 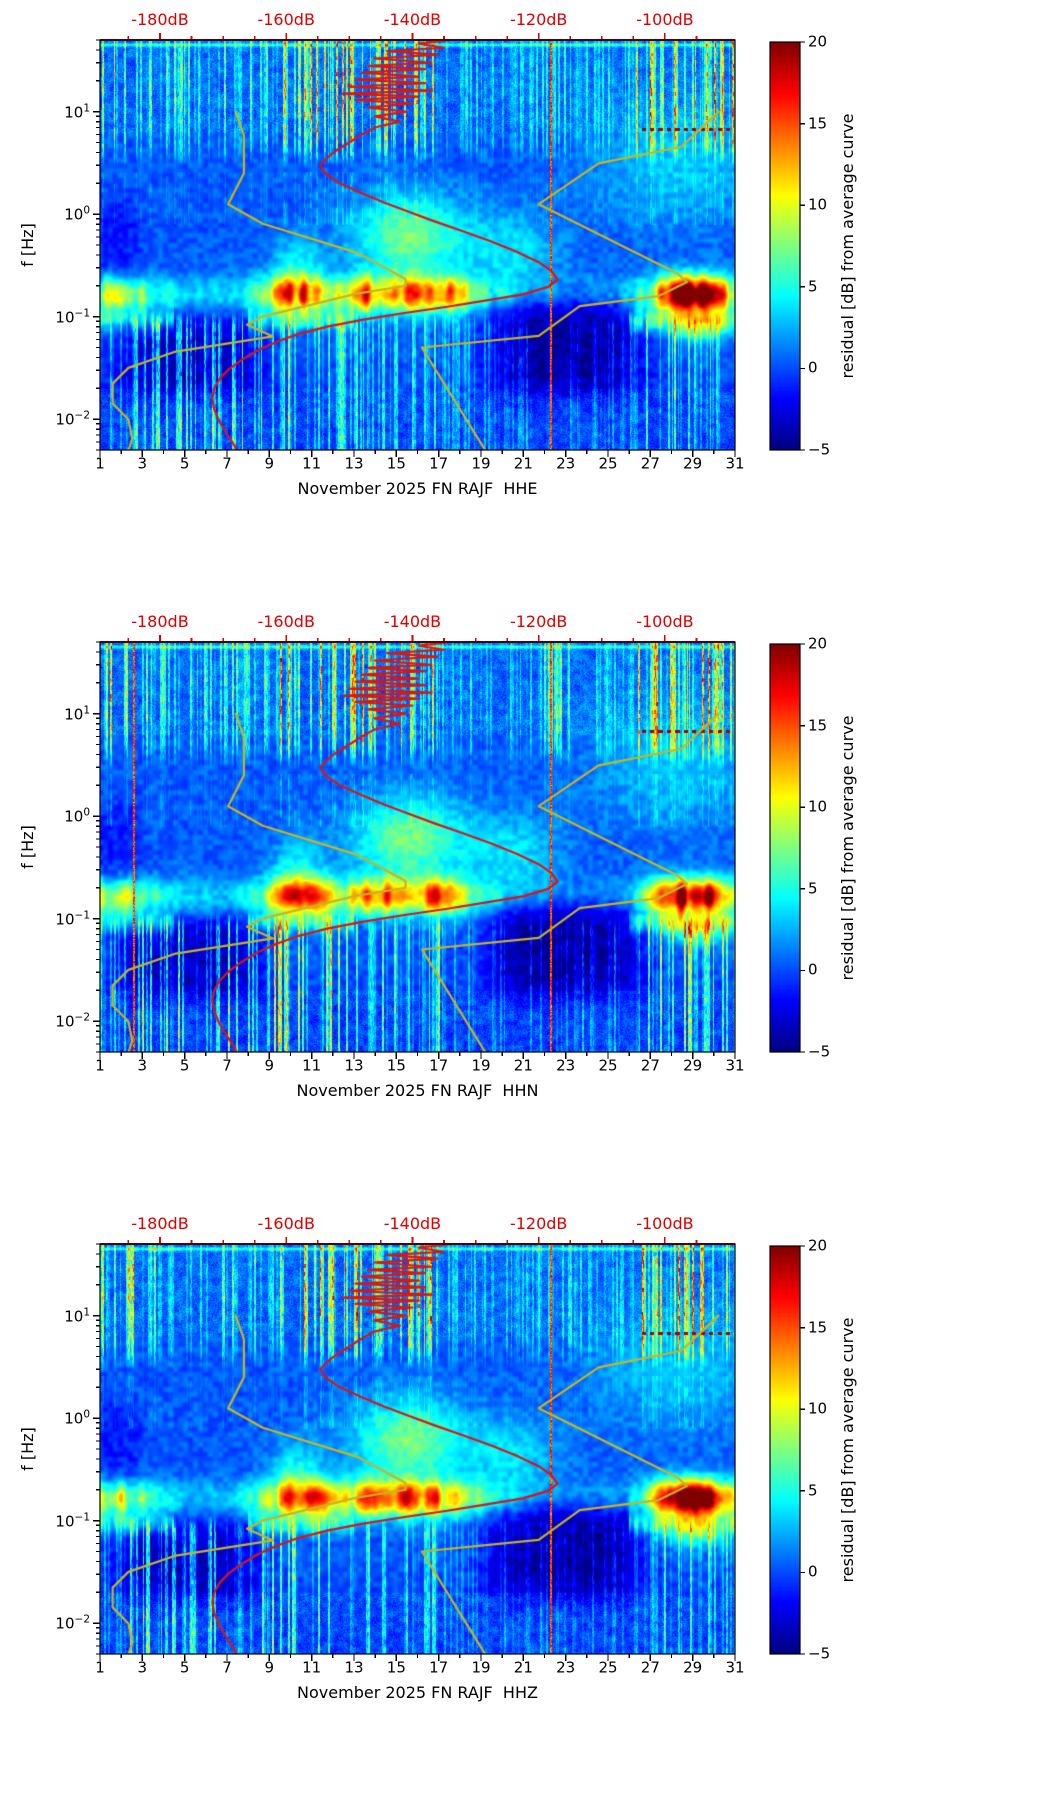 I want to click on spectrogram-canvas-hhn, so click(x=417, y=847).